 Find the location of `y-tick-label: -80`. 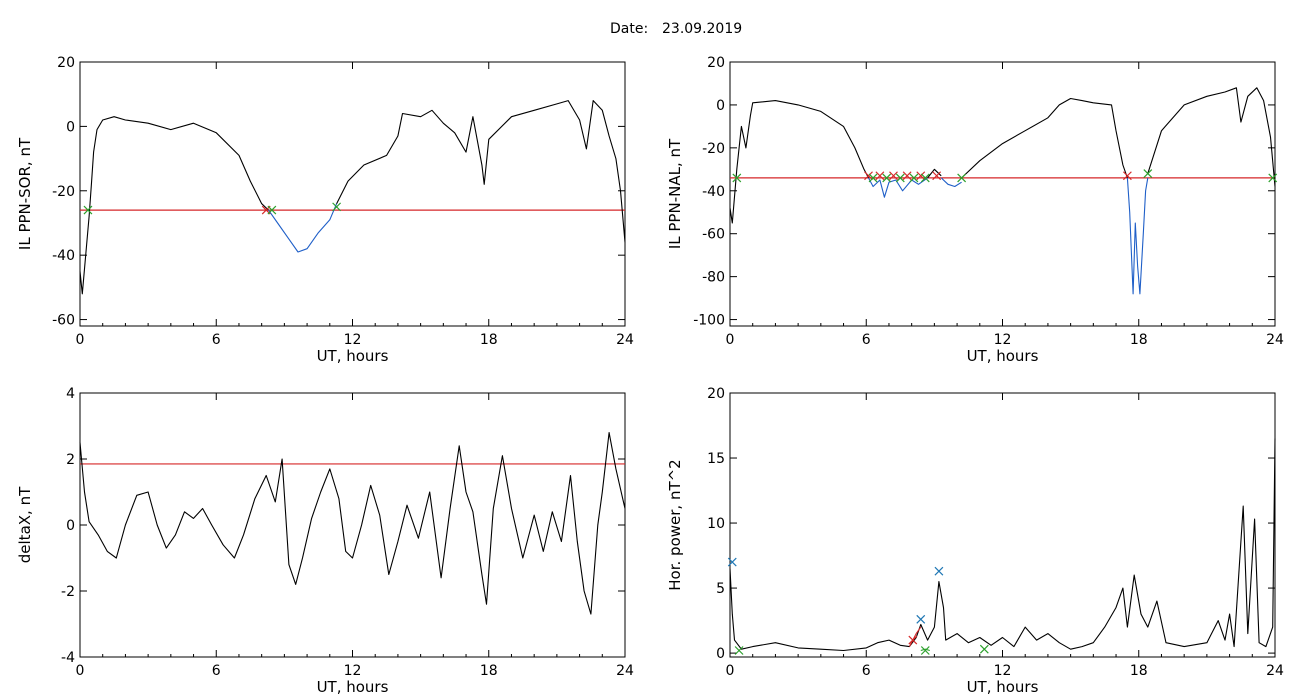

y-tick-label: -80 is located at coordinates (713, 278).